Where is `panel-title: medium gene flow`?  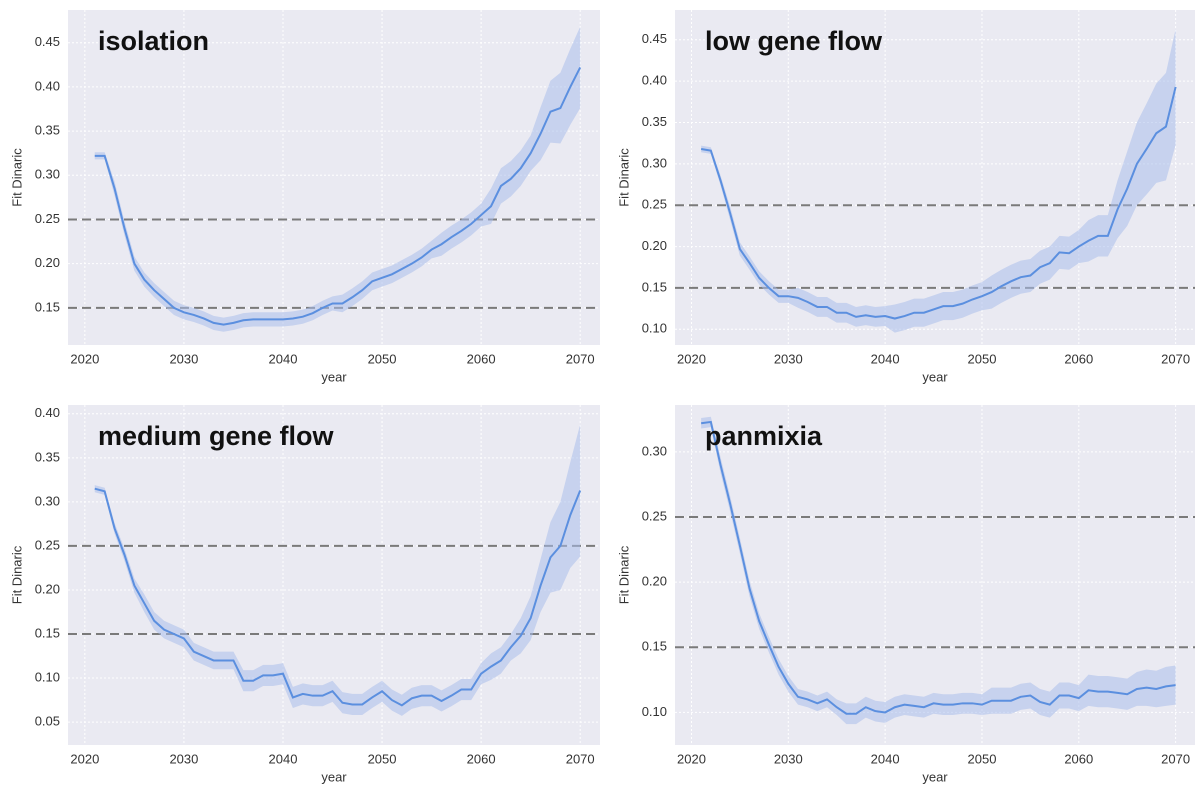 panel-title: medium gene flow is located at coordinates (216, 436).